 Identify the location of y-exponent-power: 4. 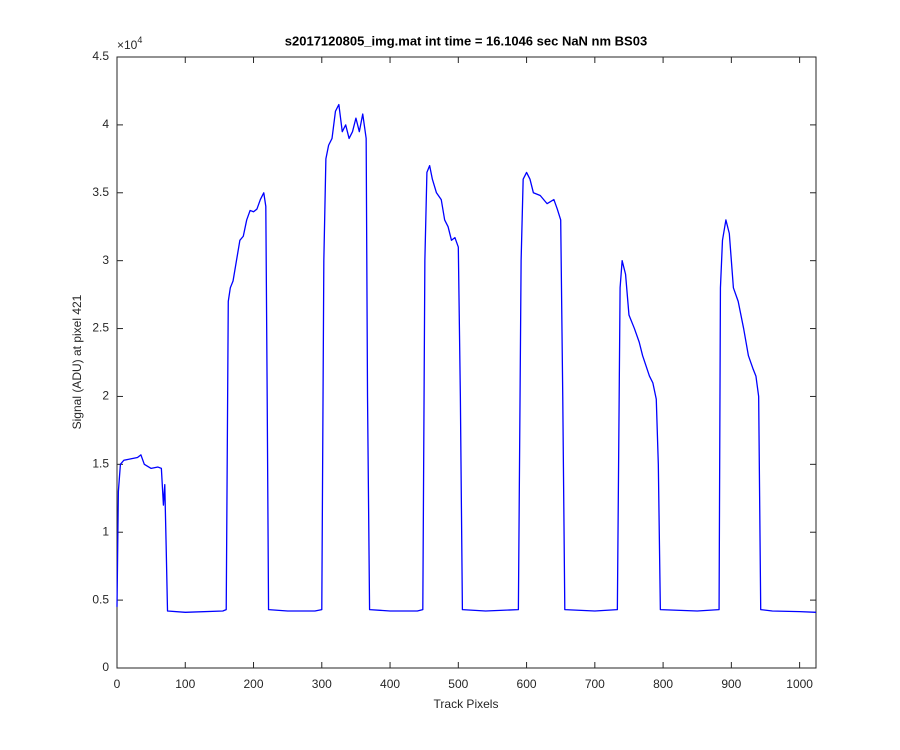
(139, 40).